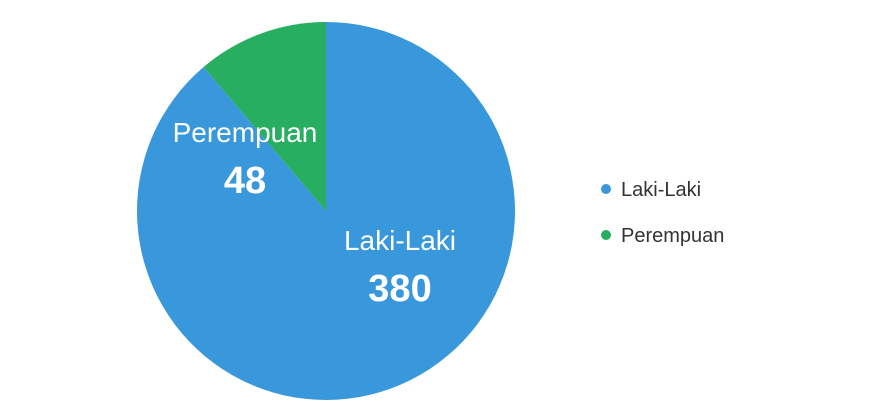 Image resolution: width=896 pixels, height=419 pixels. What do you see at coordinates (245, 181) in the screenshot?
I see `slice-label-value: 48` at bounding box center [245, 181].